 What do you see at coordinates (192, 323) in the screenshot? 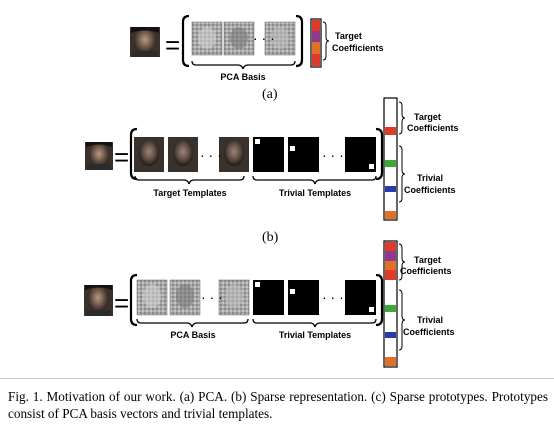
I see `pca-underbrace` at bounding box center [192, 323].